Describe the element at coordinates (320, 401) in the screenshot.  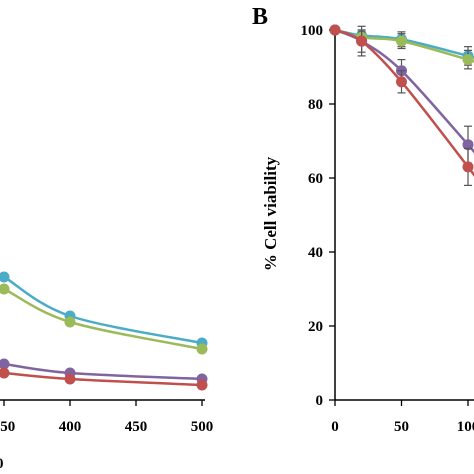
I see `y-tick-label: 0` at that location.